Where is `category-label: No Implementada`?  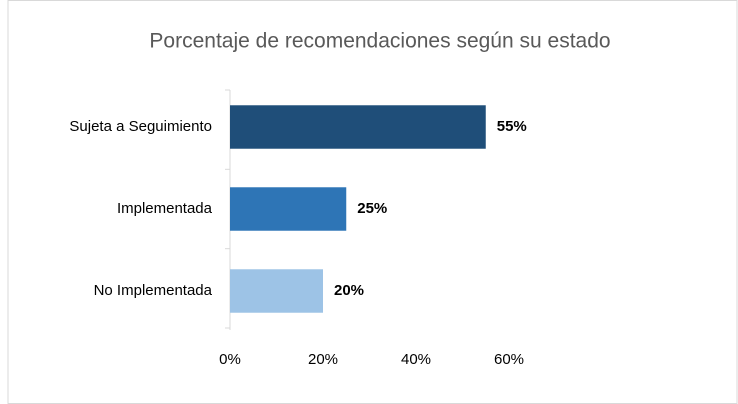 category-label: No Implementada is located at coordinates (153, 290).